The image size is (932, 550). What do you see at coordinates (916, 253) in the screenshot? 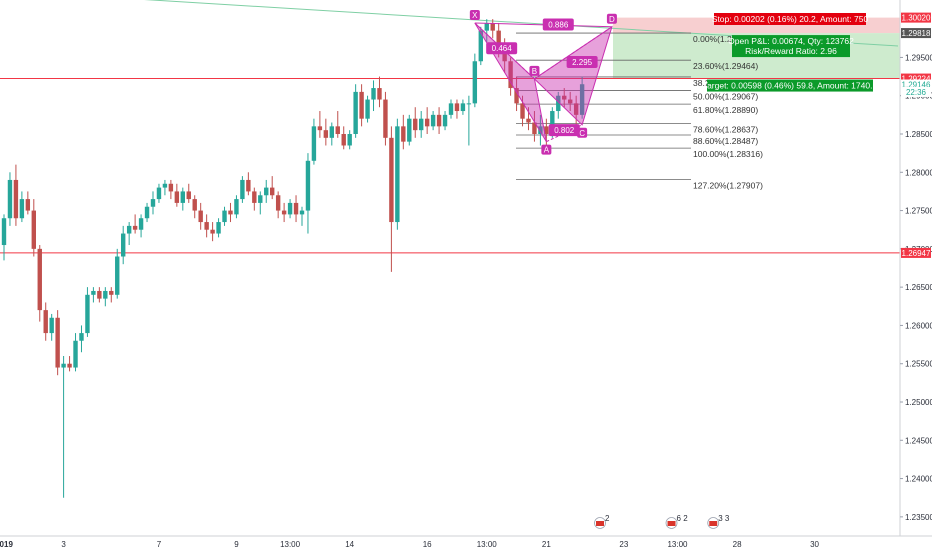
I see `price-label-text: 1.26947` at bounding box center [916, 253].